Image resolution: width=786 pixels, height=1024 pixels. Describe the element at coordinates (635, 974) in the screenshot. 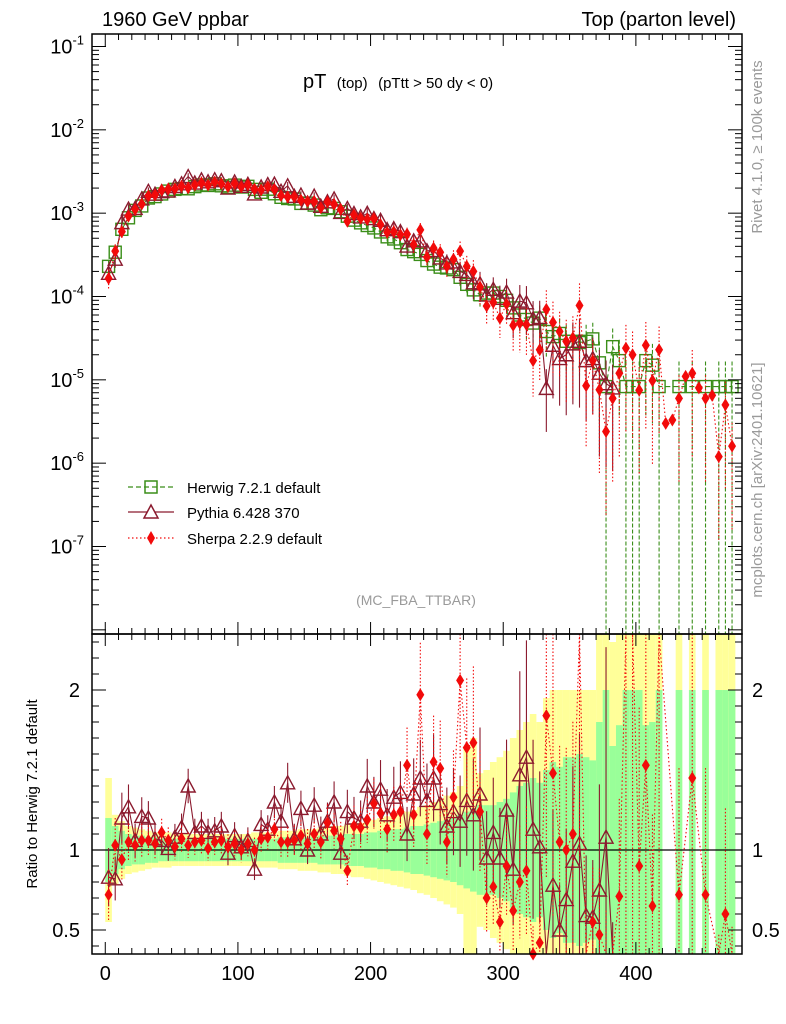

I see `x-tick-label: 400` at that location.